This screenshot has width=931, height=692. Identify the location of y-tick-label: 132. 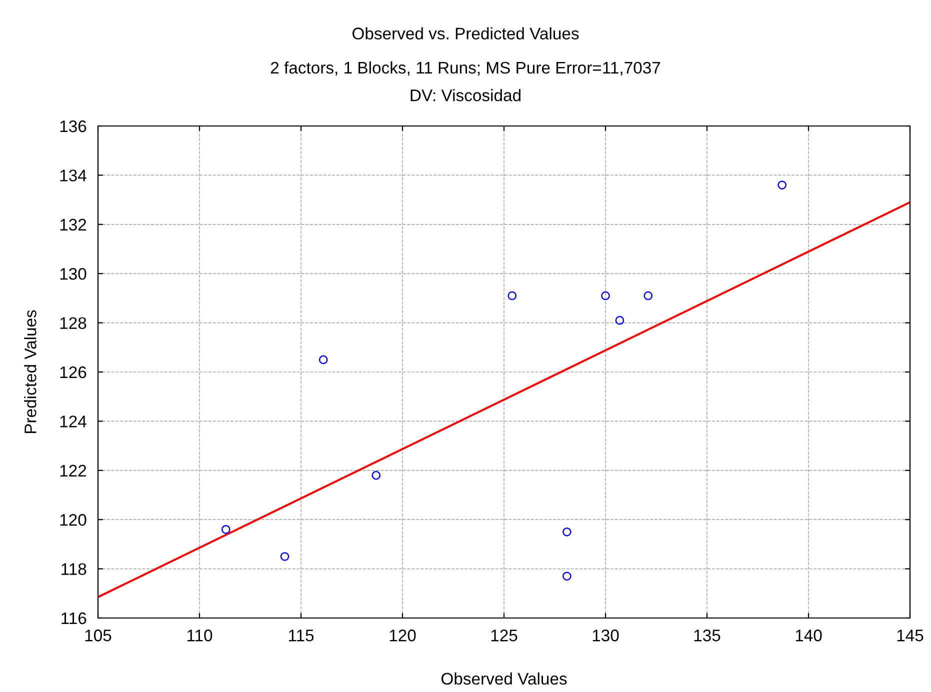
(73, 224).